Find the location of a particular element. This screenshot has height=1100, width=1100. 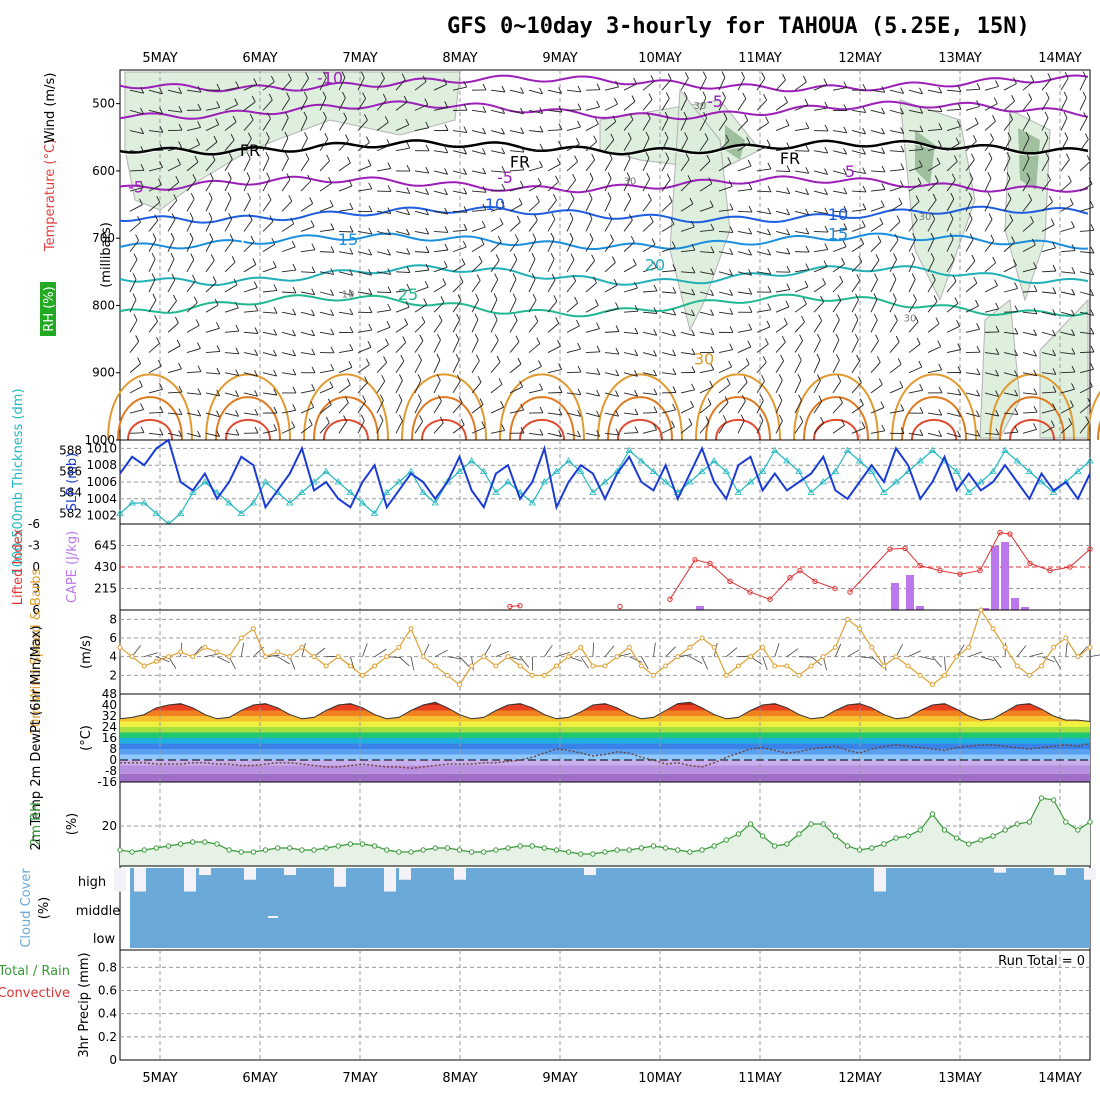

cape-li-series is located at coordinates (800, 569).